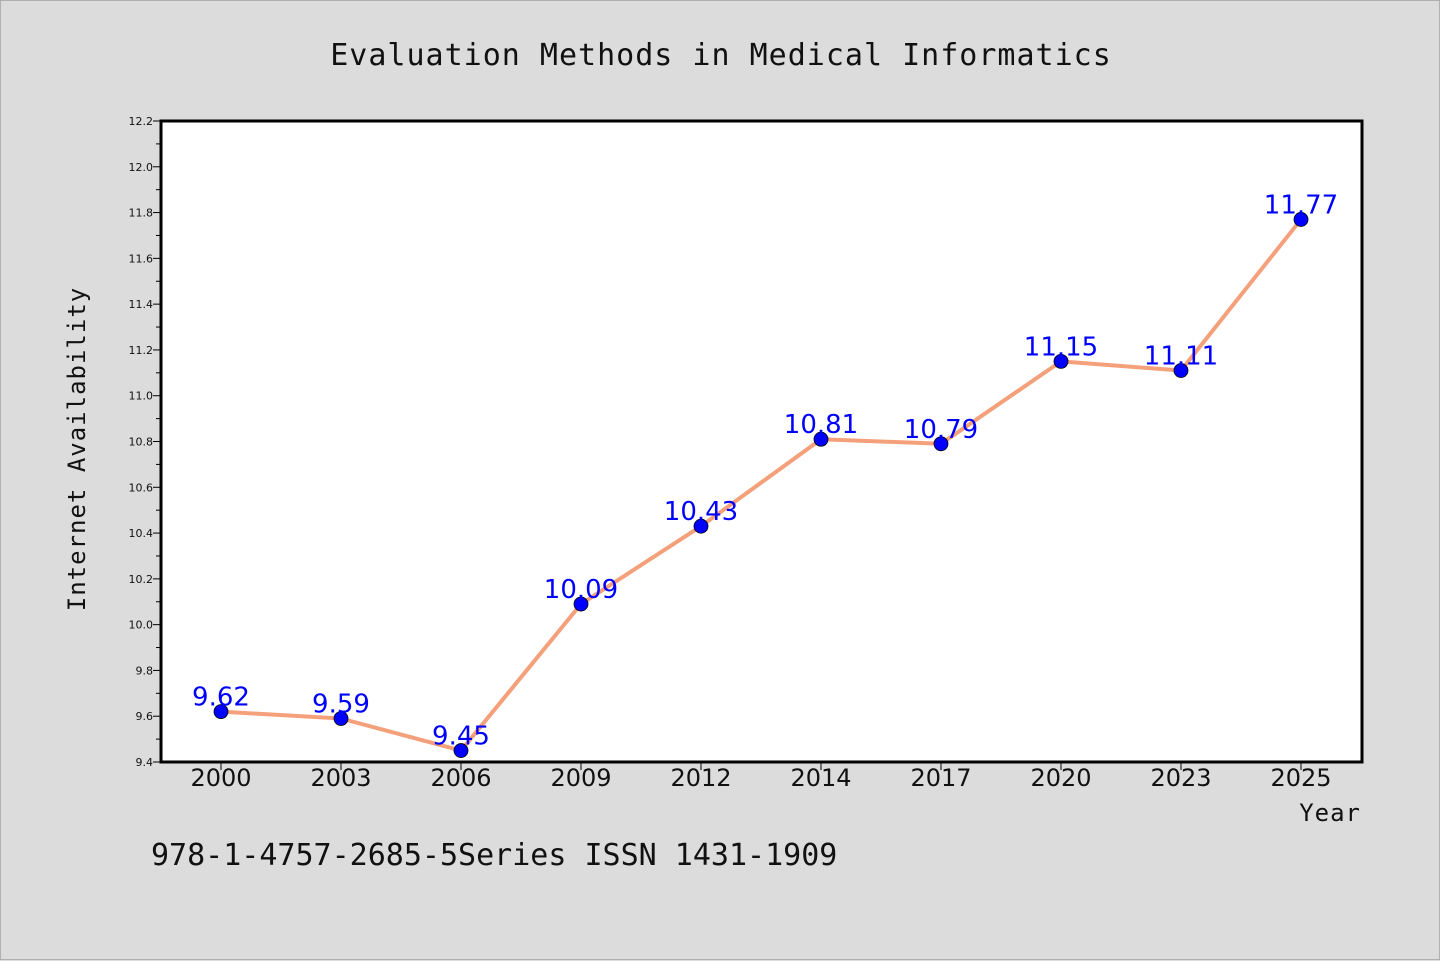  I want to click on y-tick-label: 11.8, so click(141, 213).